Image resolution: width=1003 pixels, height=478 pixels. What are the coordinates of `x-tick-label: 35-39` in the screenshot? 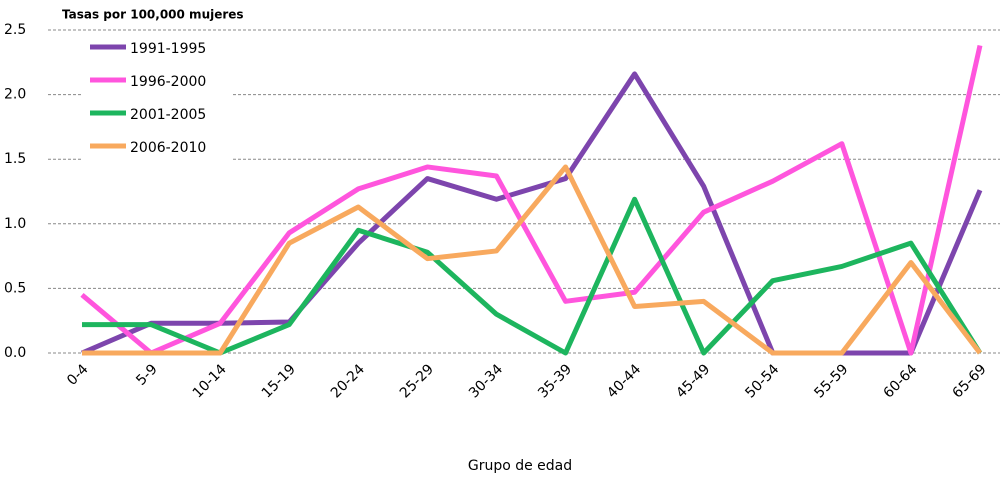 It's located at (555, 381).